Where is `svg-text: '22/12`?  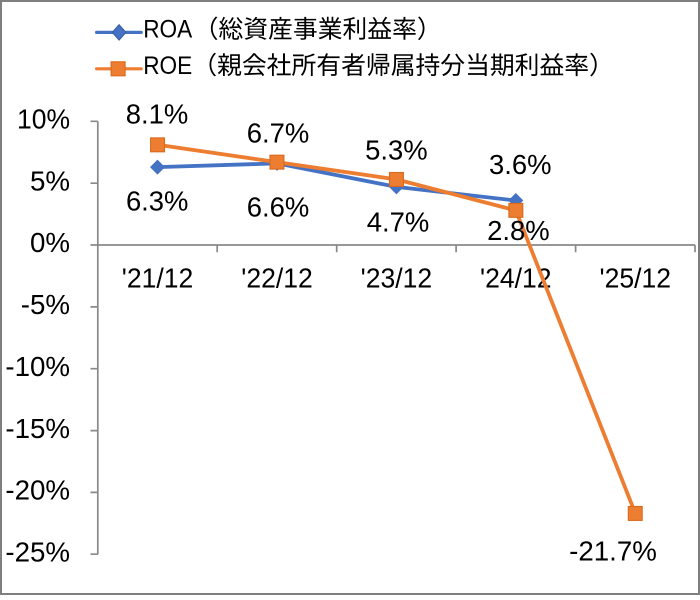 svg-text: '22/12 is located at coordinates (277, 278).